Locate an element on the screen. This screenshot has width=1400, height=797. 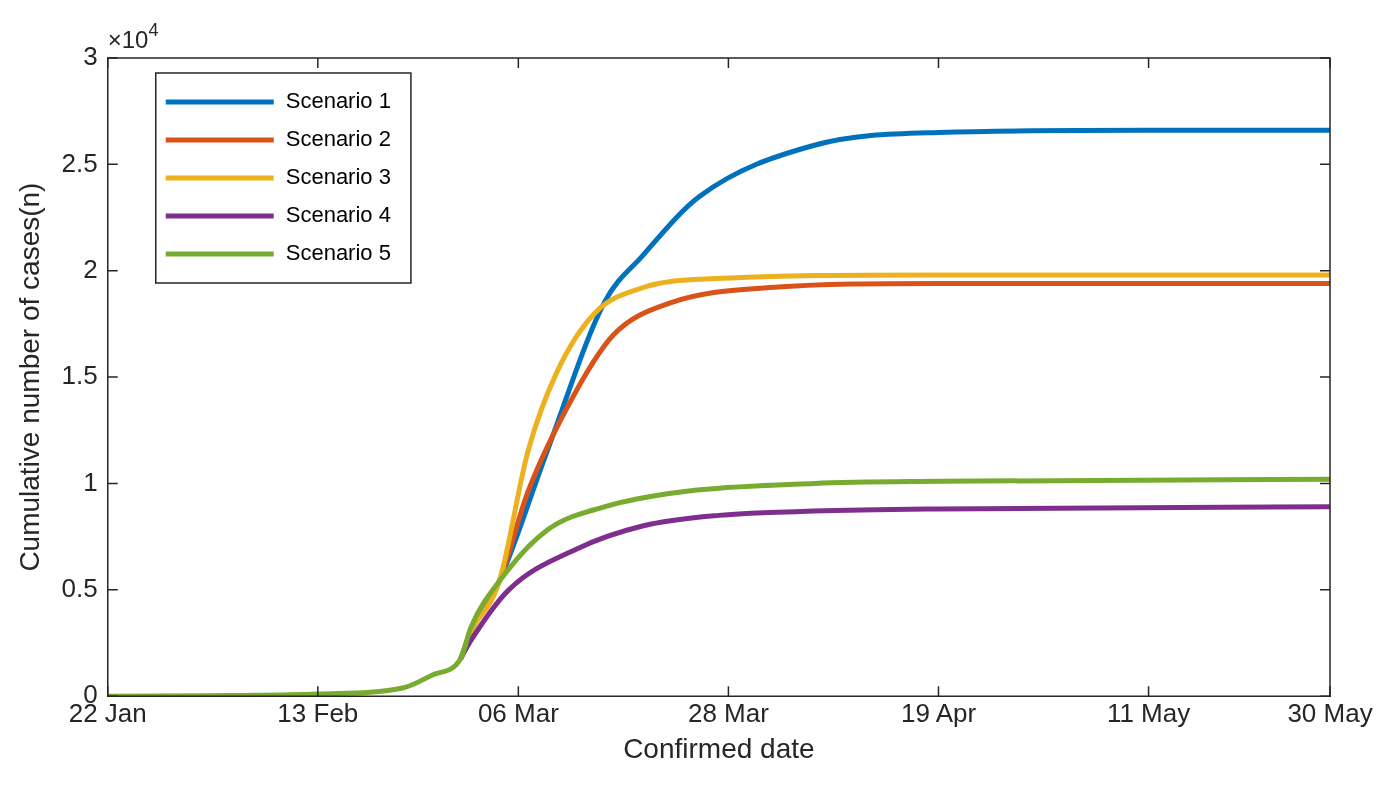
y-tick-label: 2 is located at coordinates (90, 268).